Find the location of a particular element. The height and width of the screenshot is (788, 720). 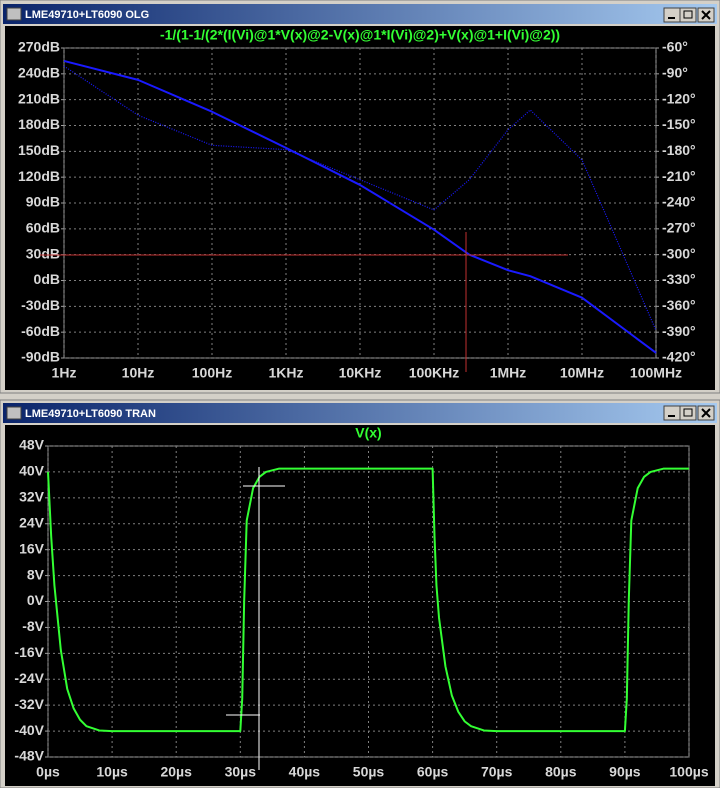

y-tick-label: 240dB is located at coordinates (39, 73).